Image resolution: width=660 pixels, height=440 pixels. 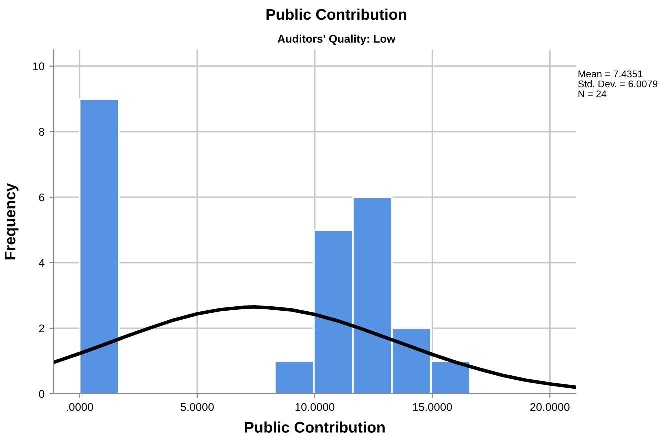 I want to click on chart-subtitle: Auditors' Quality: Low, so click(x=337, y=40).